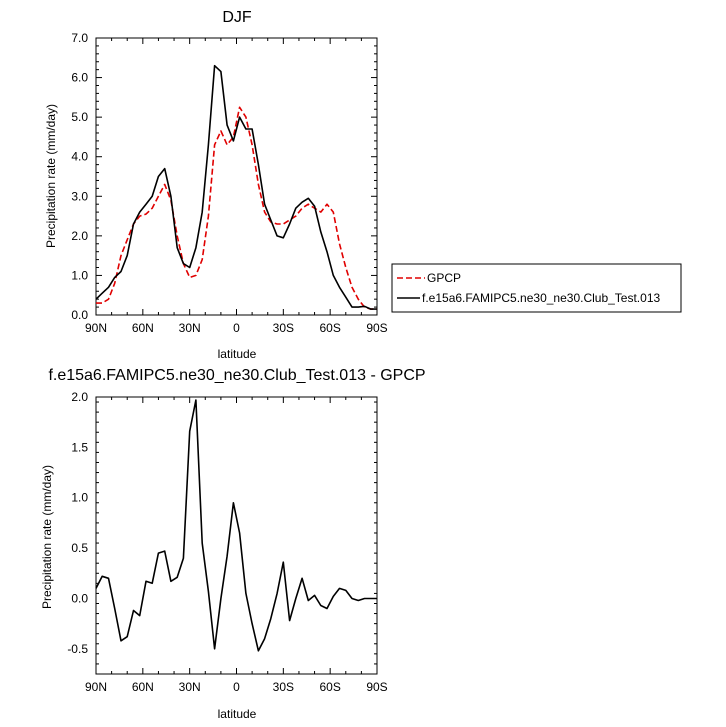  What do you see at coordinates (79, 78) in the screenshot?
I see `y-tick-label: 6.0` at bounding box center [79, 78].